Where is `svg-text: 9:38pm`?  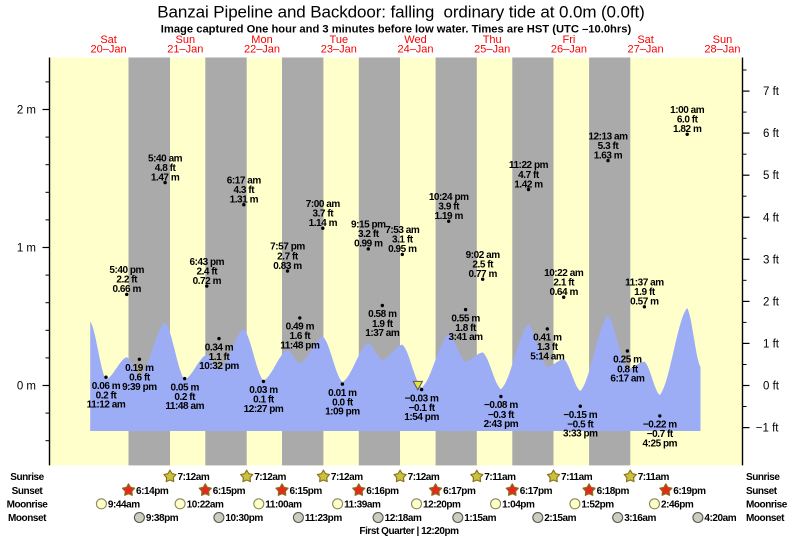 svg-text: 9:38pm is located at coordinates (162, 518).